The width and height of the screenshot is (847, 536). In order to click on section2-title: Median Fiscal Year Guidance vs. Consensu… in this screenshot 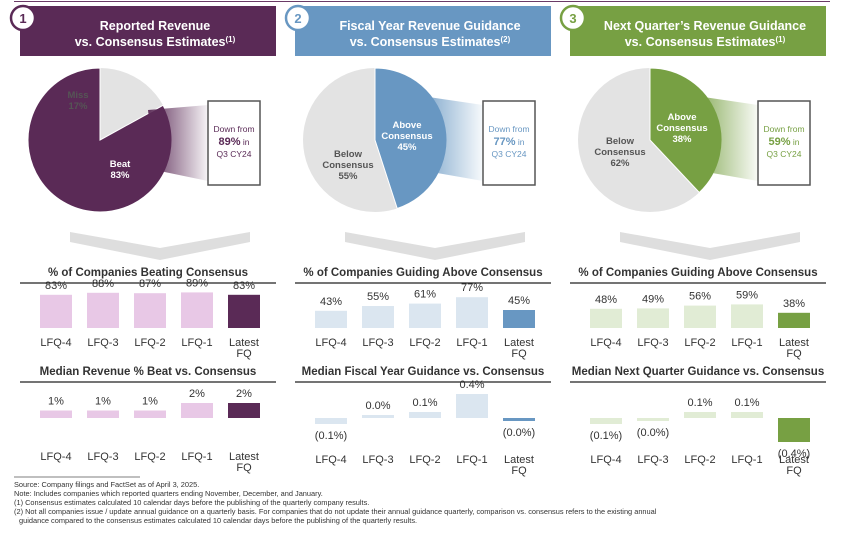, I will do `click(423, 372)`.